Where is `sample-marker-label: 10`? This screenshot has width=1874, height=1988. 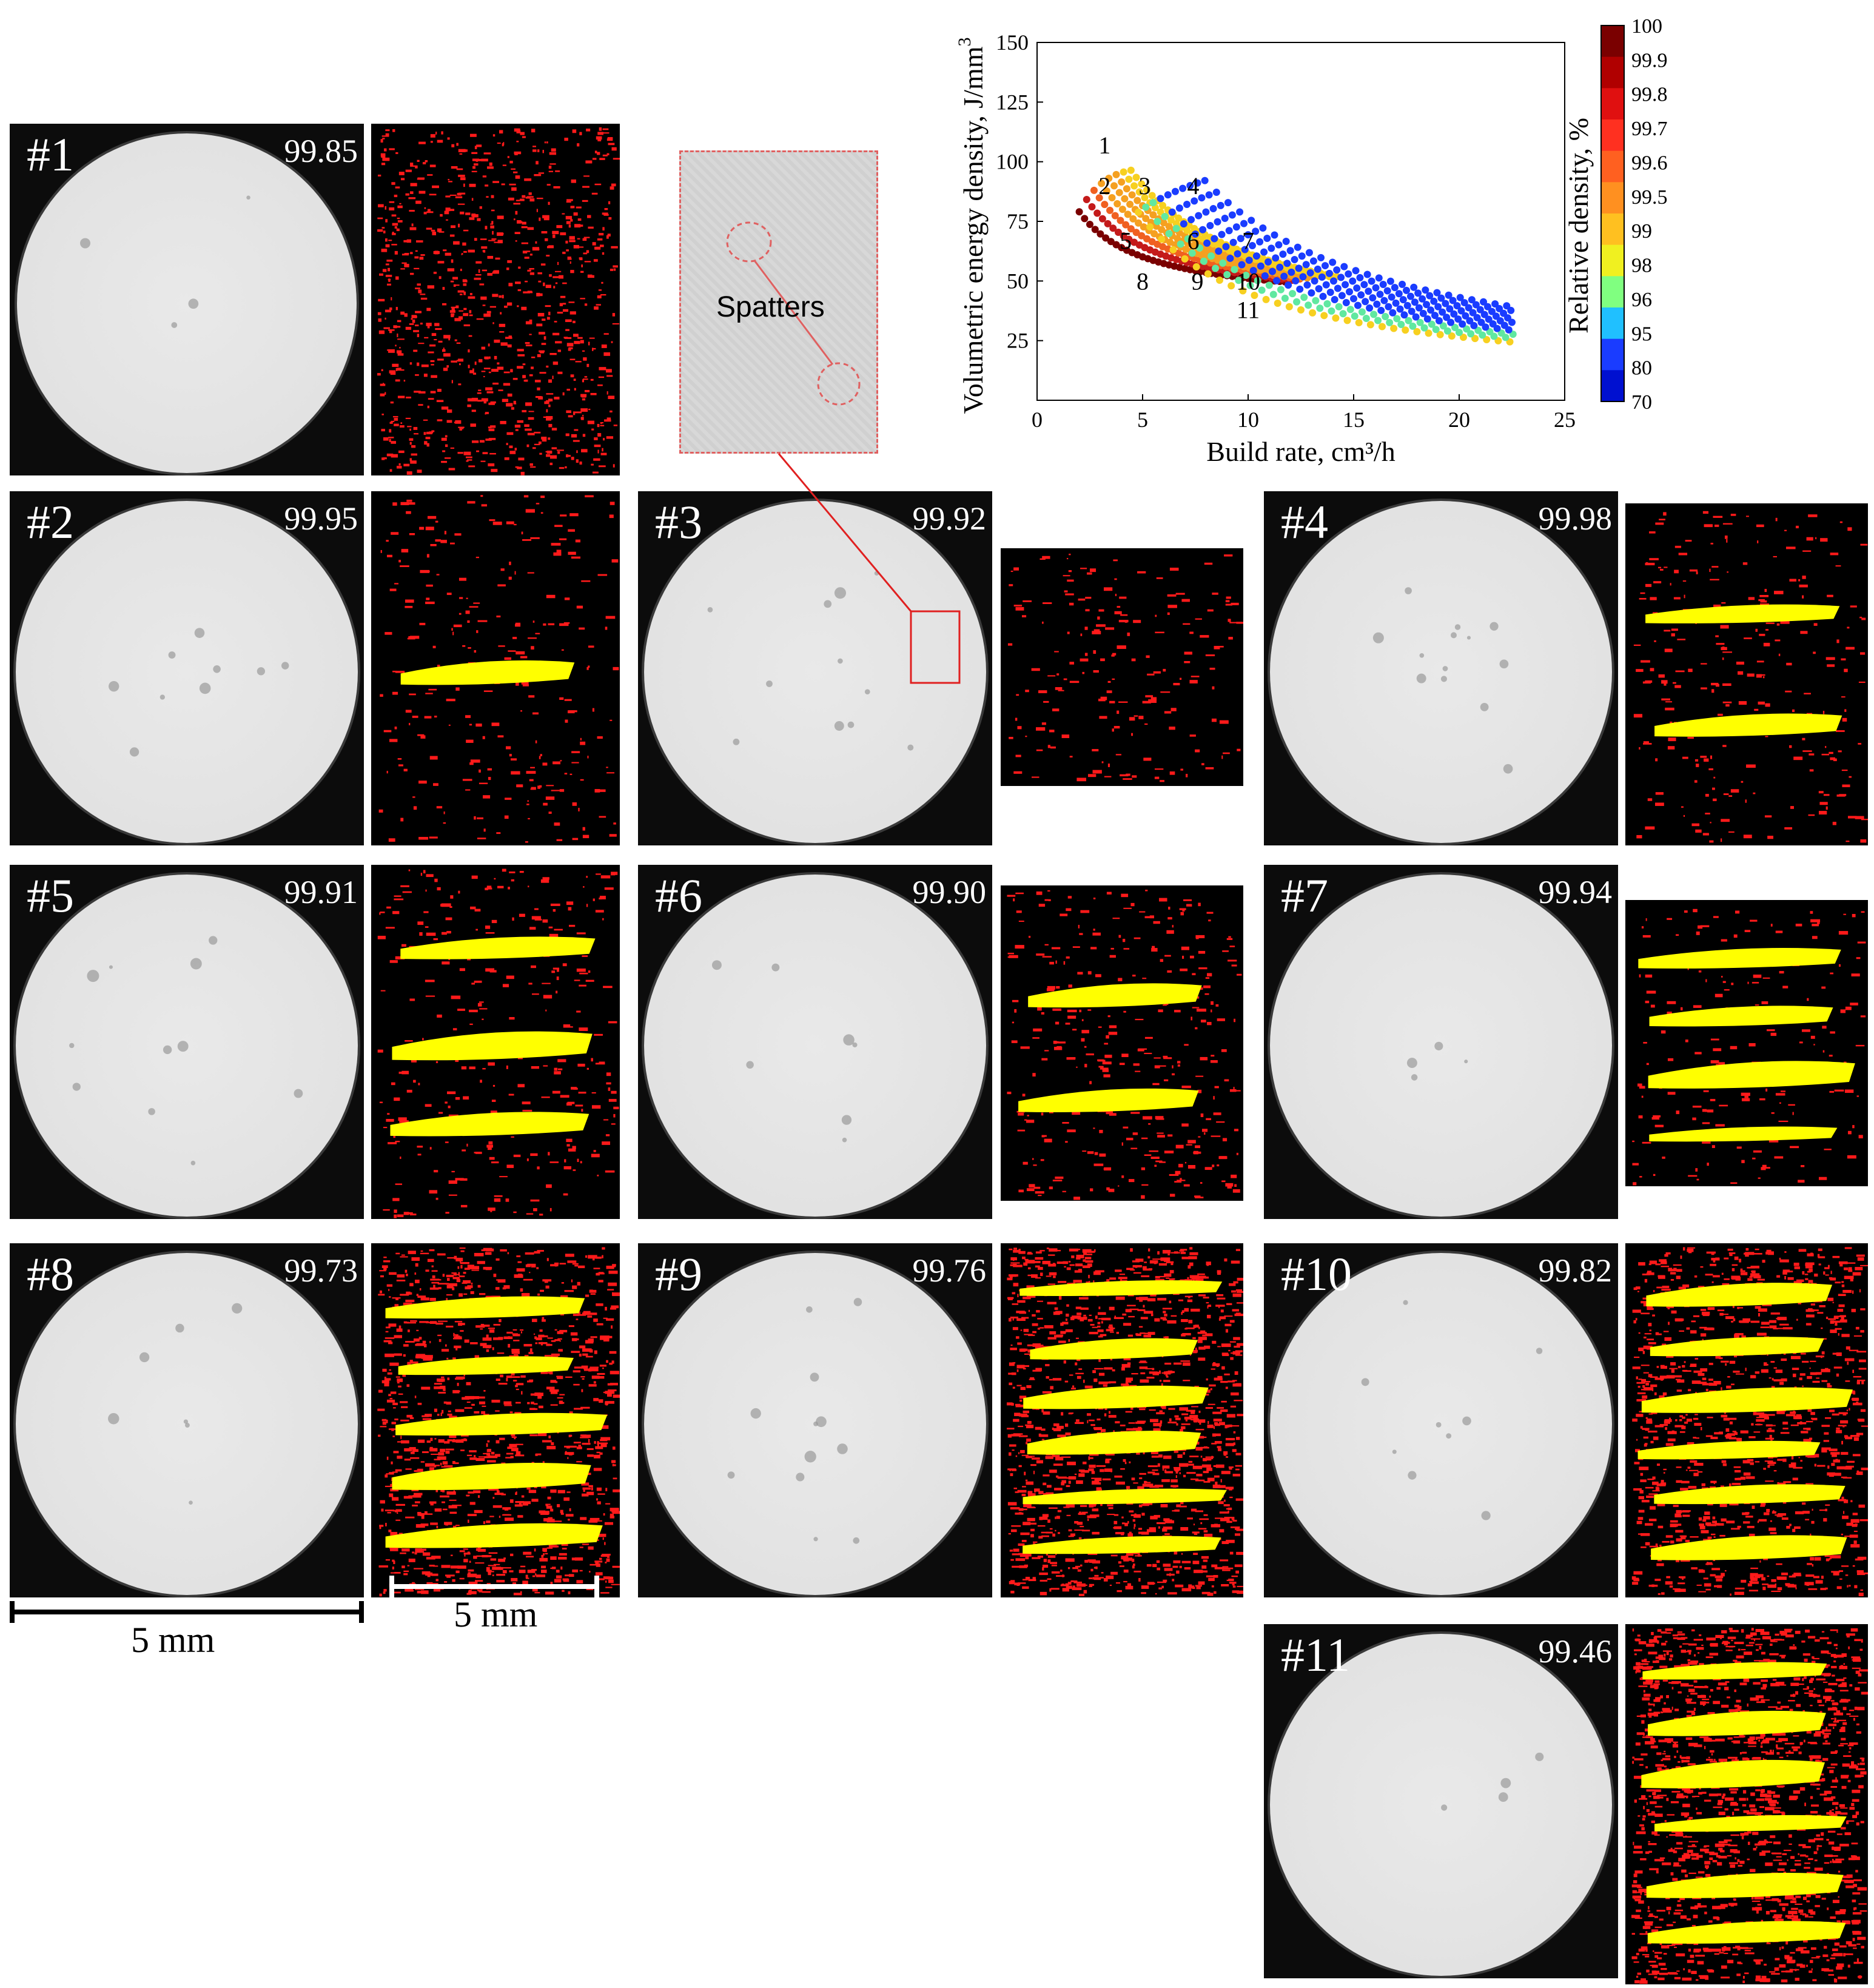 sample-marker-label: 10 is located at coordinates (1248, 281).